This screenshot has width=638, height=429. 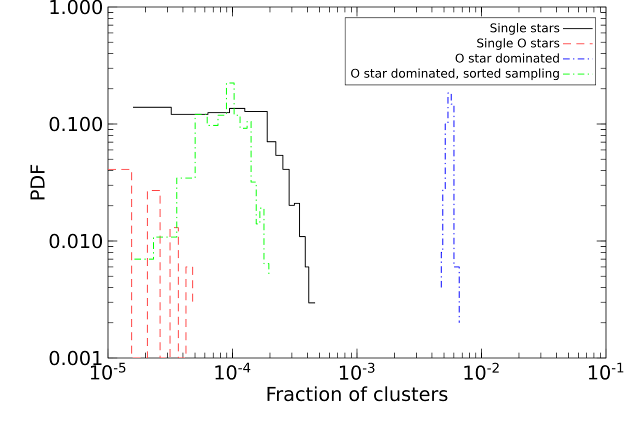 What do you see at coordinates (76, 124) in the screenshot?
I see `y-tick-label: 0.100` at bounding box center [76, 124].